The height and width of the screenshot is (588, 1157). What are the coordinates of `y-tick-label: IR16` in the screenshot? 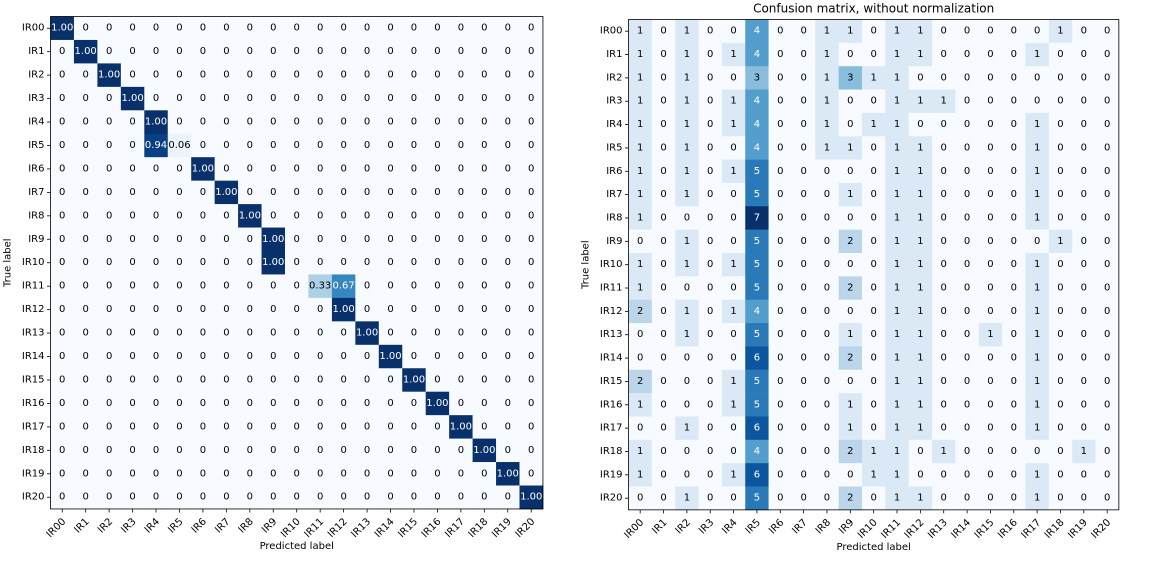 It's located at (611, 404).